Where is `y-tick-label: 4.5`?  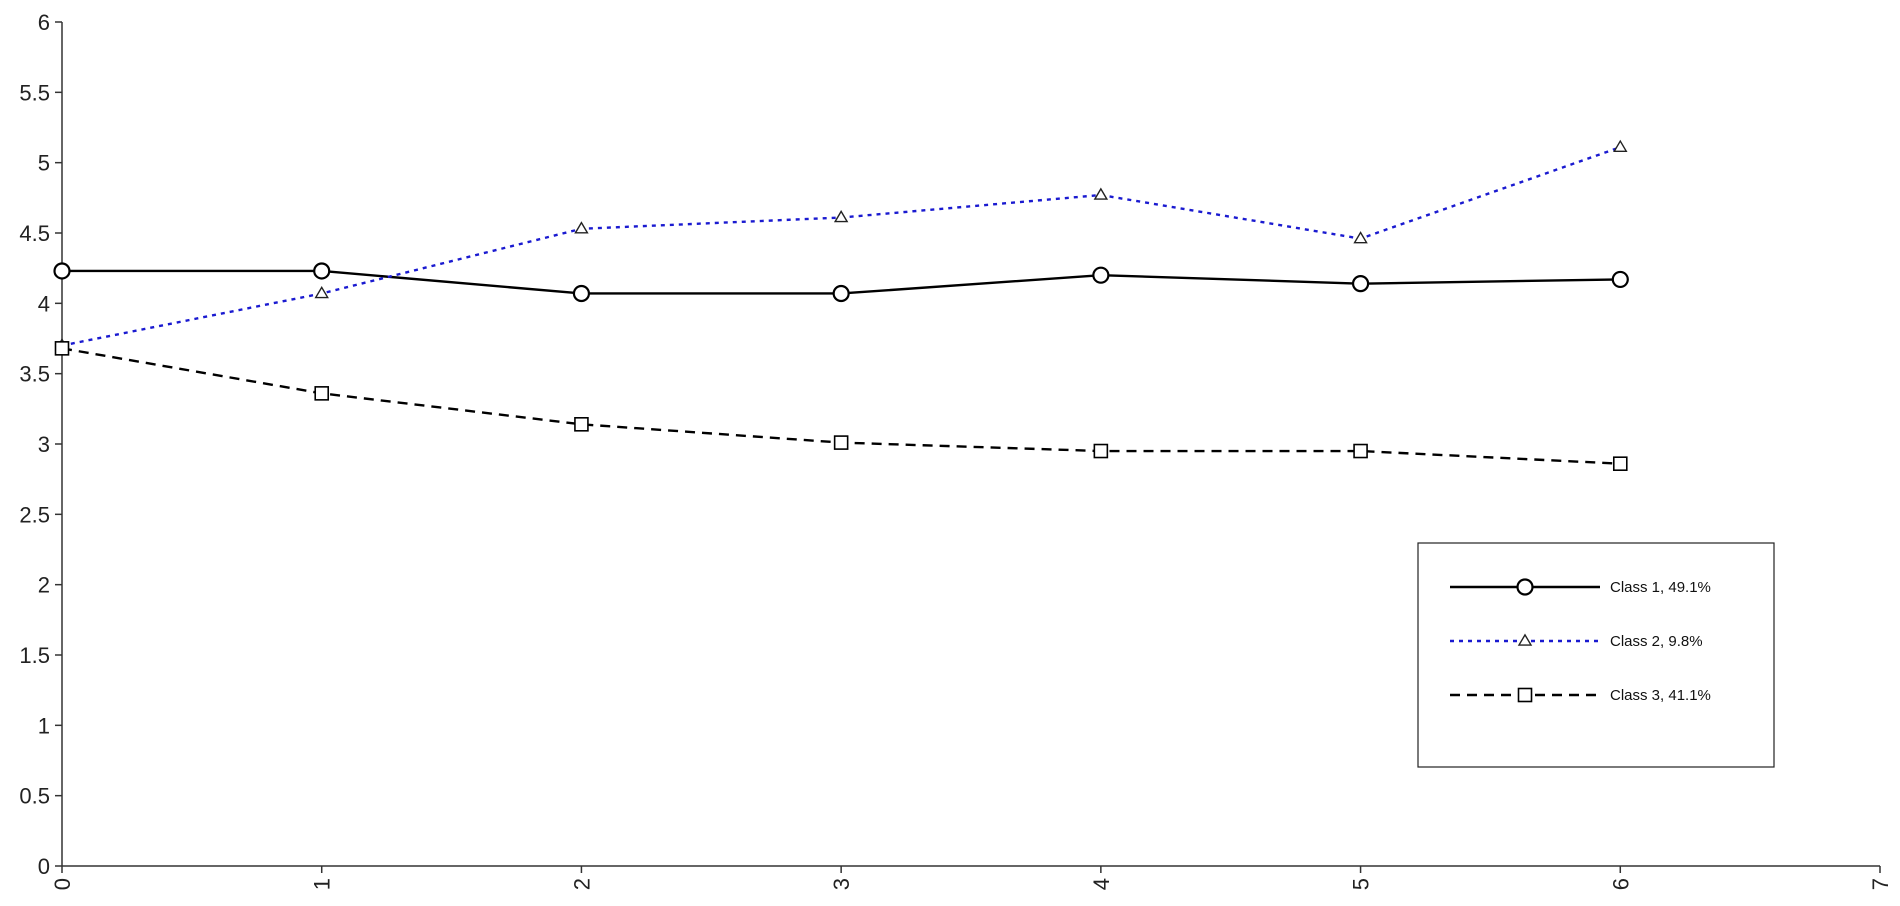
y-tick-label: 4.5 is located at coordinates (34, 233).